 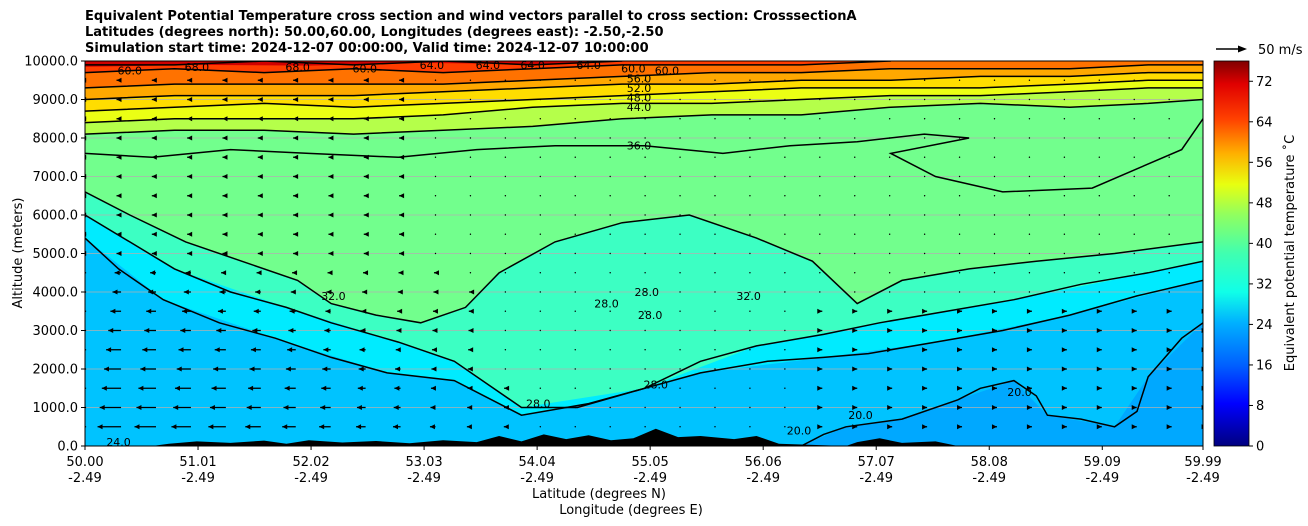 I want to click on contour-label: 24.0, so click(x=118, y=442).